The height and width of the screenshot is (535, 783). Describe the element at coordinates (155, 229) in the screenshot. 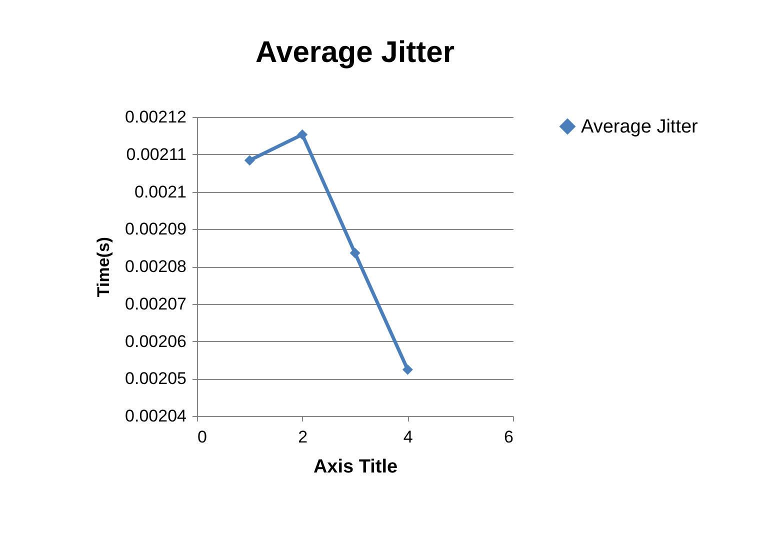

I see `y-tick-label: 0.00209` at that location.